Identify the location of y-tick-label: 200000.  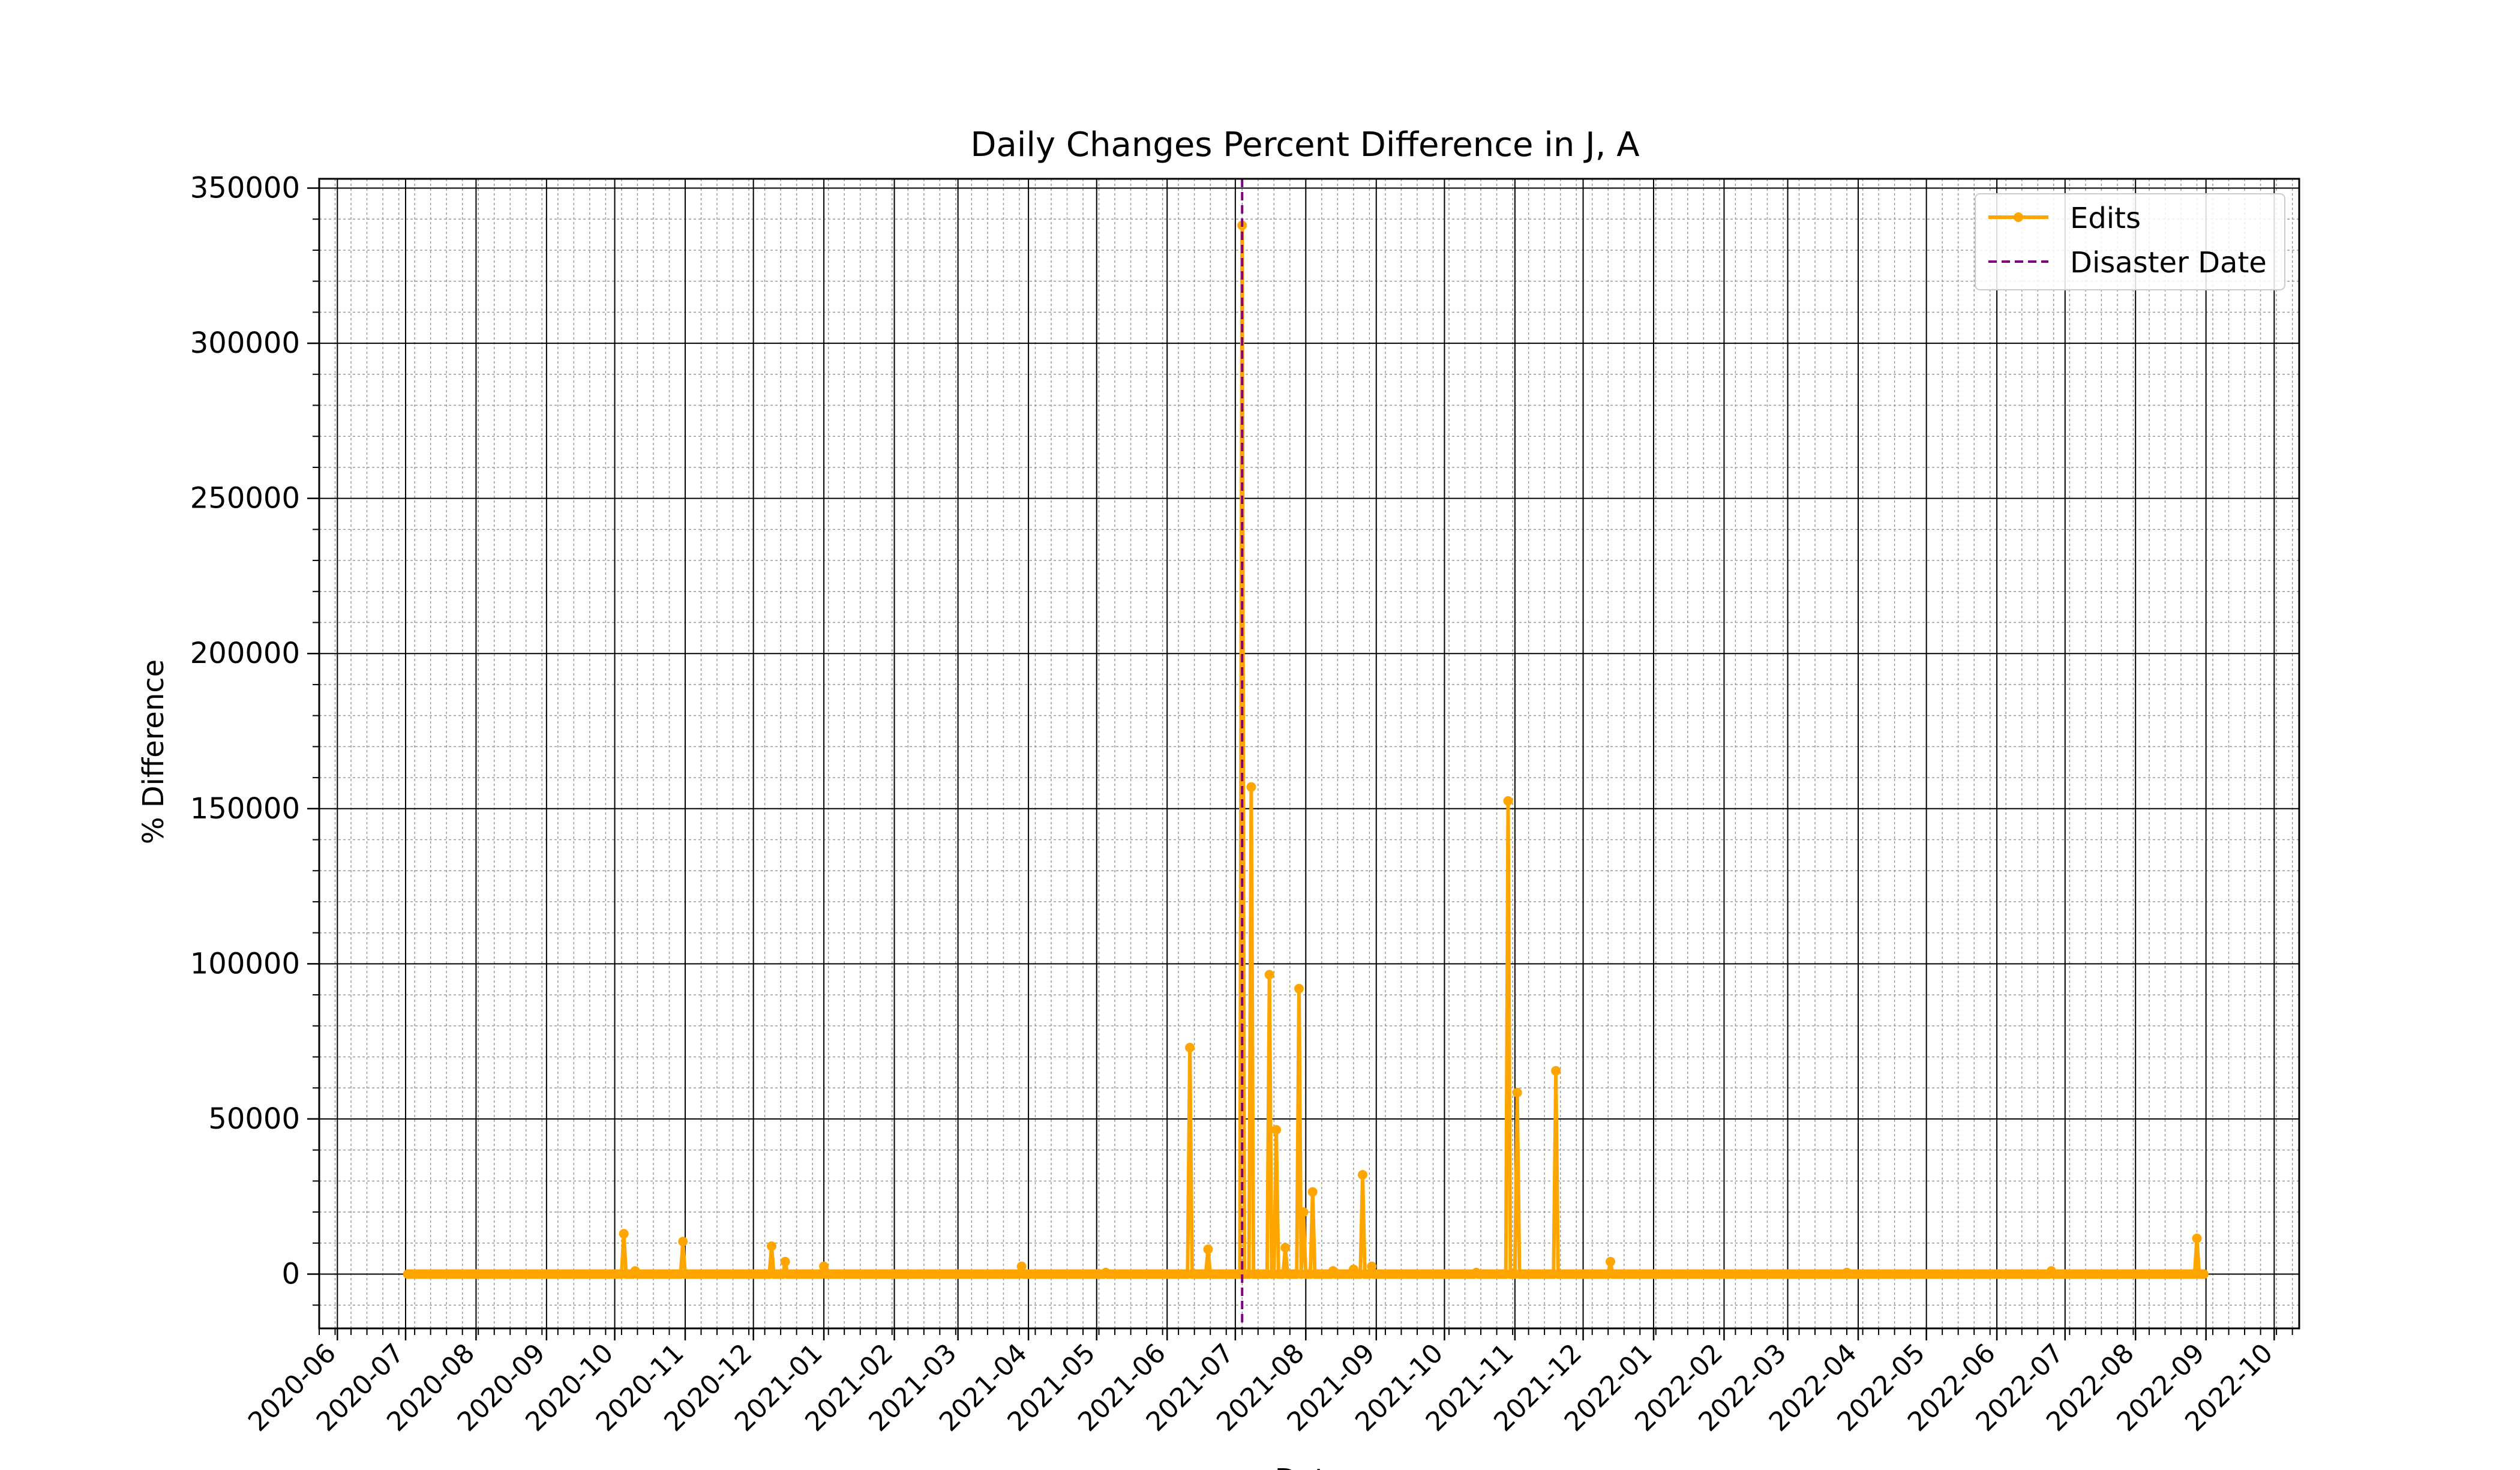
(245, 653).